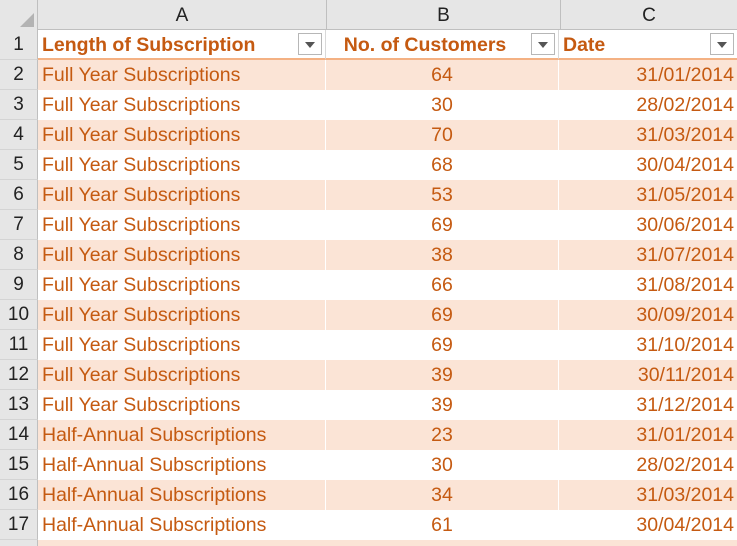 The width and height of the screenshot is (737, 546). I want to click on table-row: 2 Full Year Subscriptions 64 31/01/2014, so click(368, 75).